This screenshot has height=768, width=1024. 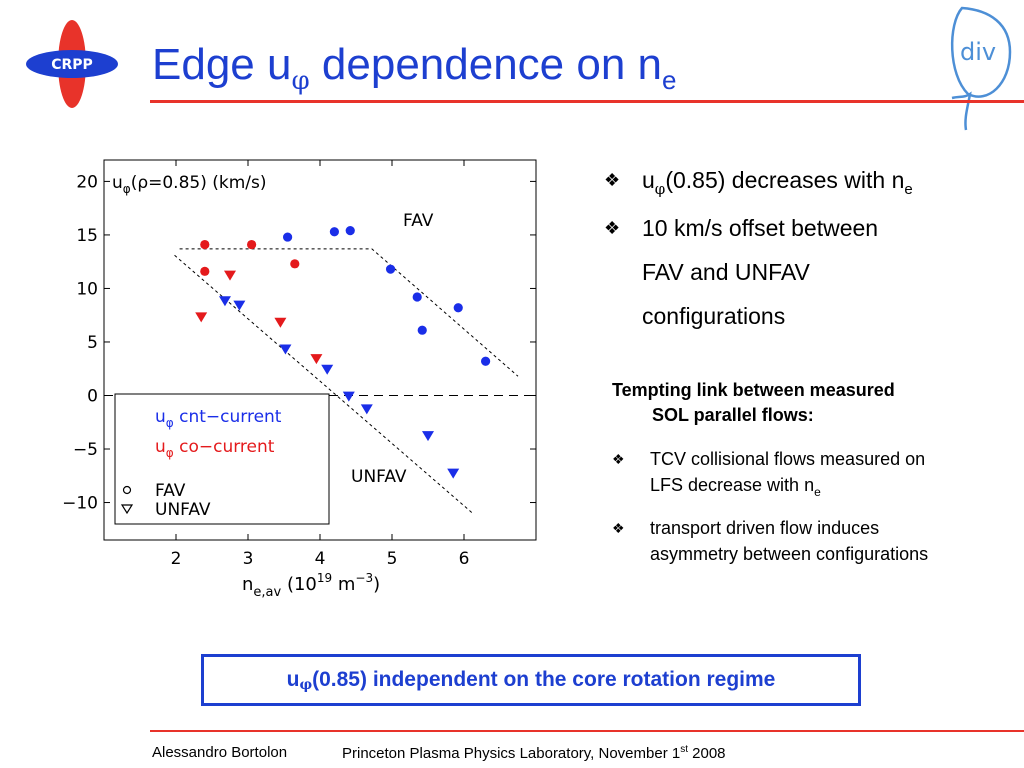 I want to click on y-axis-label: uφ(ρ=0.85) (km/s), so click(x=189, y=184).